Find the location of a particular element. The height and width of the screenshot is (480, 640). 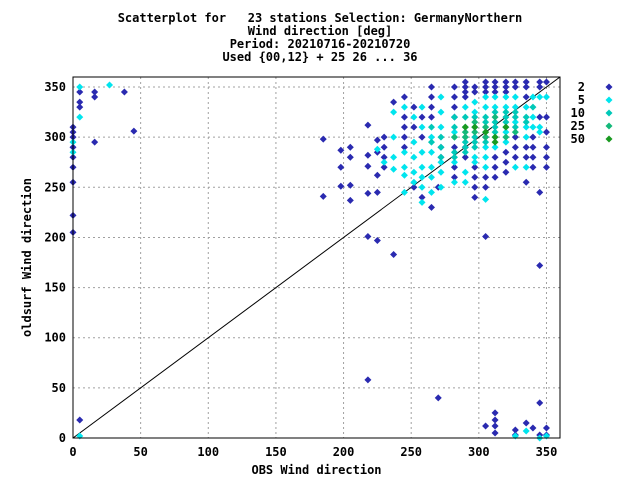

legend-label: 50 is located at coordinates (578, 139).